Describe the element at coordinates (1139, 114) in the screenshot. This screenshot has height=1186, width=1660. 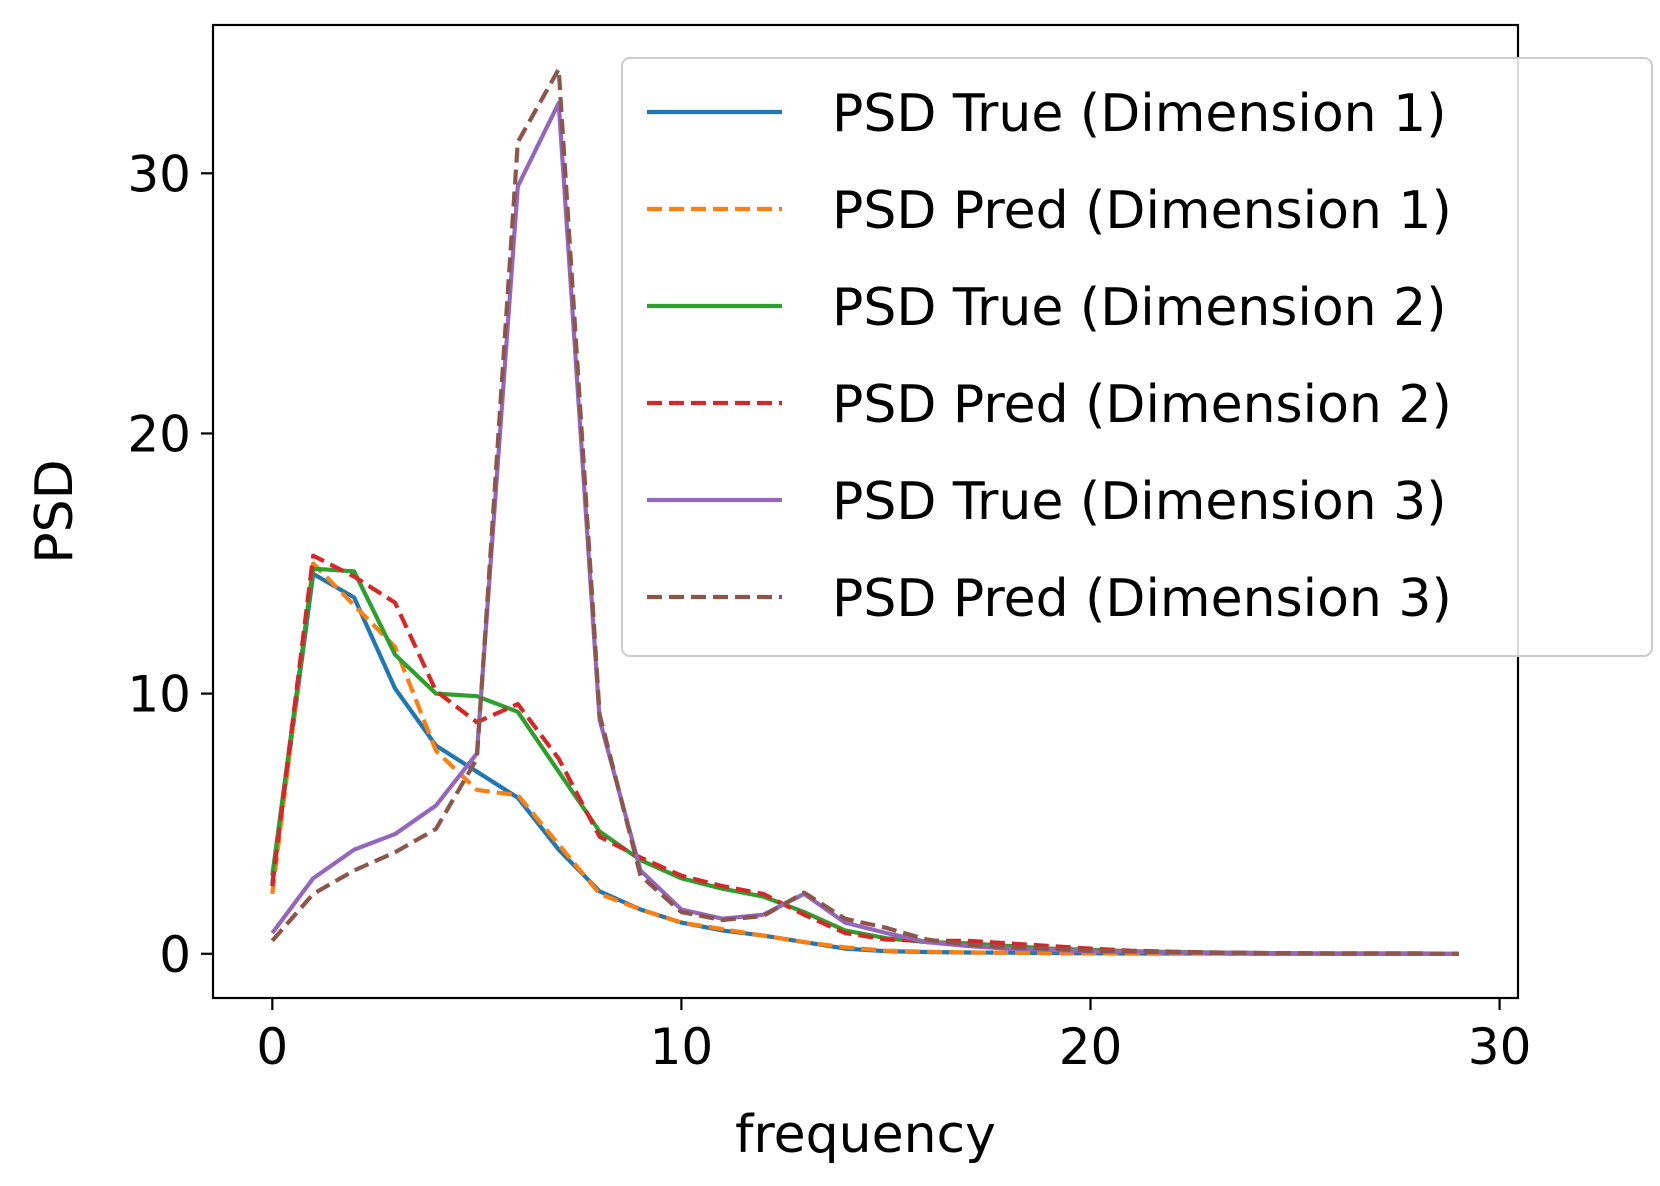
I see `legend-label: PSD True (Dimension 1)` at that location.